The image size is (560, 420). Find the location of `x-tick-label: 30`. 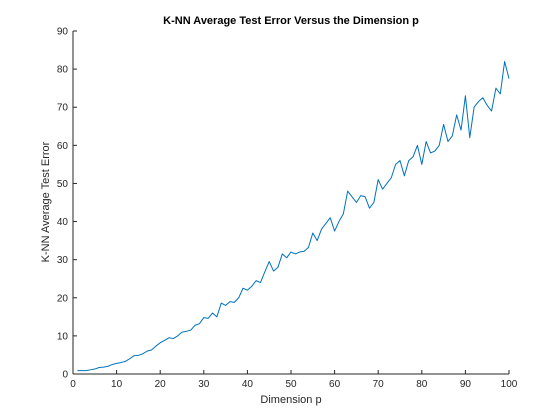

x-tick-label: 30 is located at coordinates (204, 384).